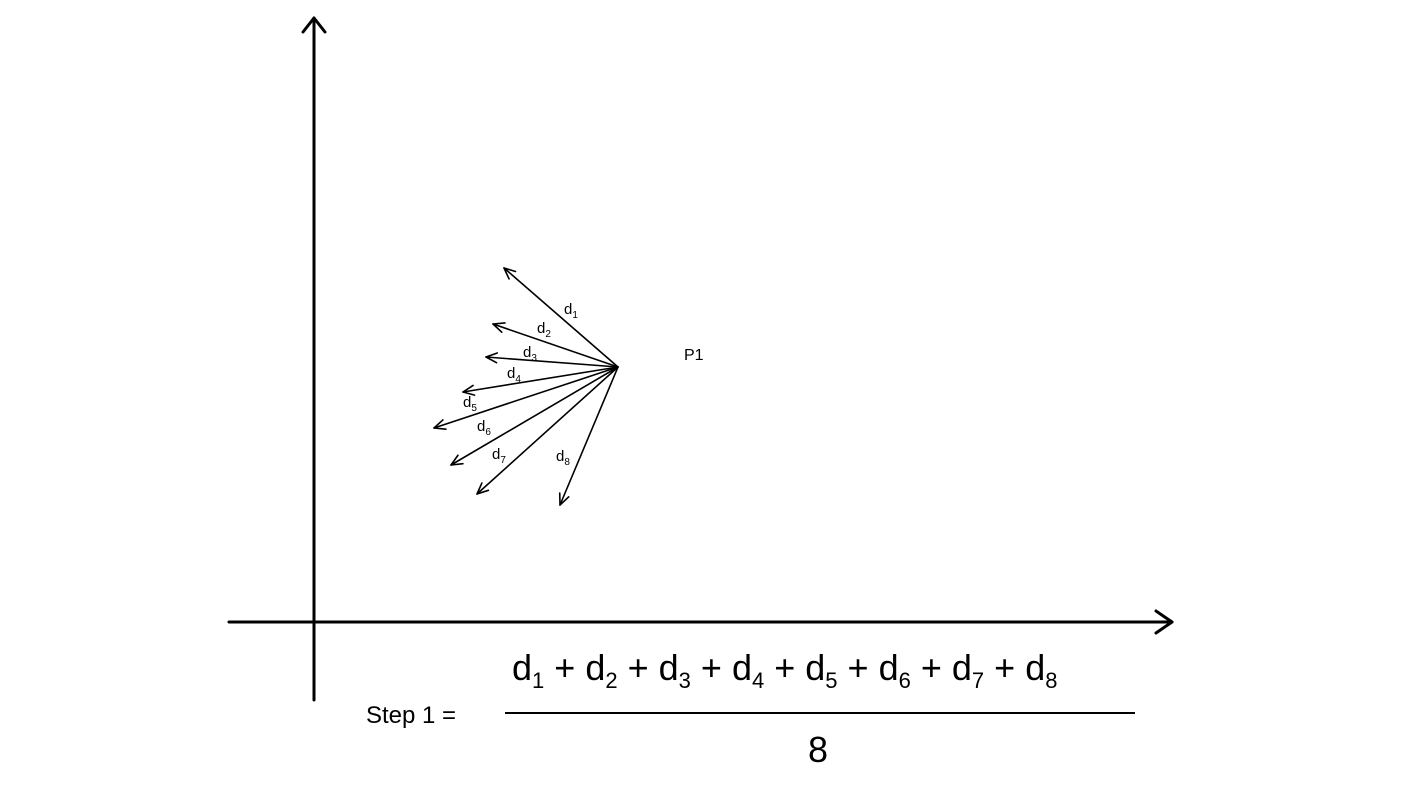 This screenshot has width=1403, height=789. I want to click on numerator-term-d6: d, so click(889, 667).